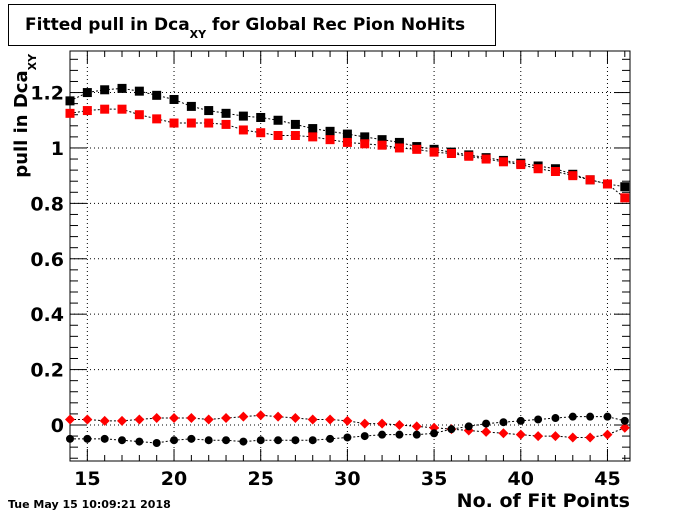 This screenshot has height=514, width=700. I want to click on x-axis-label: No. of Fit Points, so click(543, 501).